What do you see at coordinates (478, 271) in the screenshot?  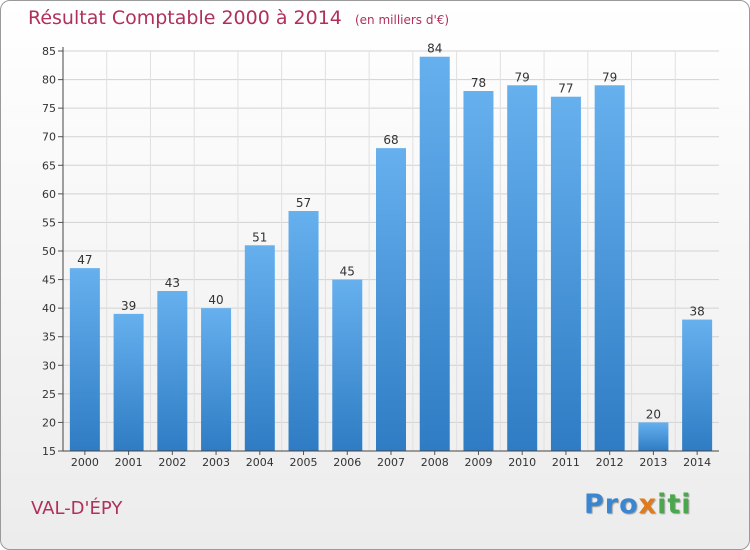 I see `bar-2009` at bounding box center [478, 271].